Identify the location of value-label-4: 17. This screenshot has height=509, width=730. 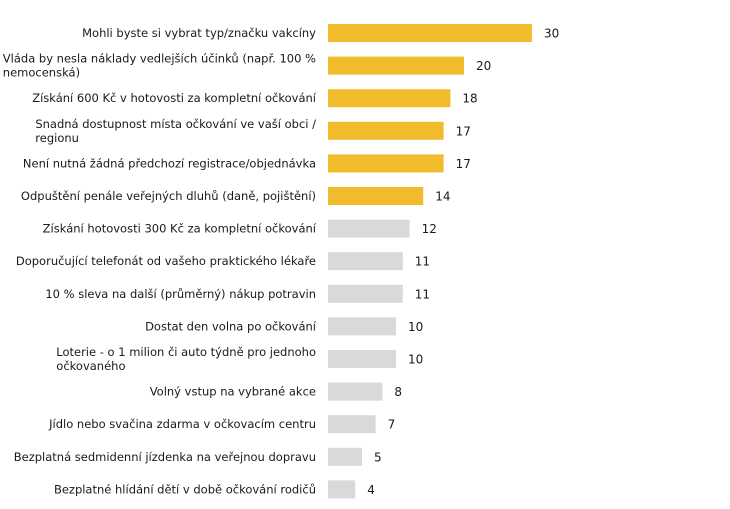
(463, 164).